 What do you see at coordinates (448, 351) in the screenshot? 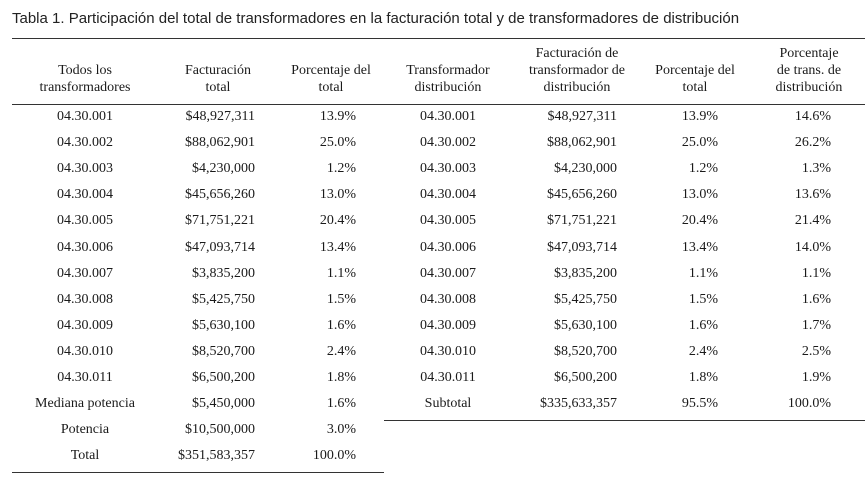
I see `right-table-cell: 04.30.010` at bounding box center [448, 351].